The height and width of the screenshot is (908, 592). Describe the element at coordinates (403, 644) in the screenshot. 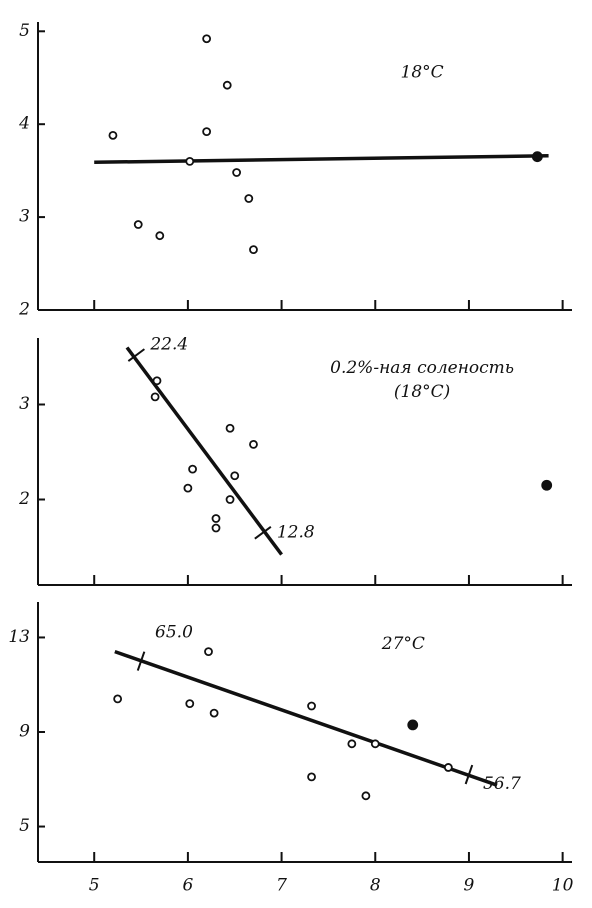

I see `annotation: 27°C` at that location.